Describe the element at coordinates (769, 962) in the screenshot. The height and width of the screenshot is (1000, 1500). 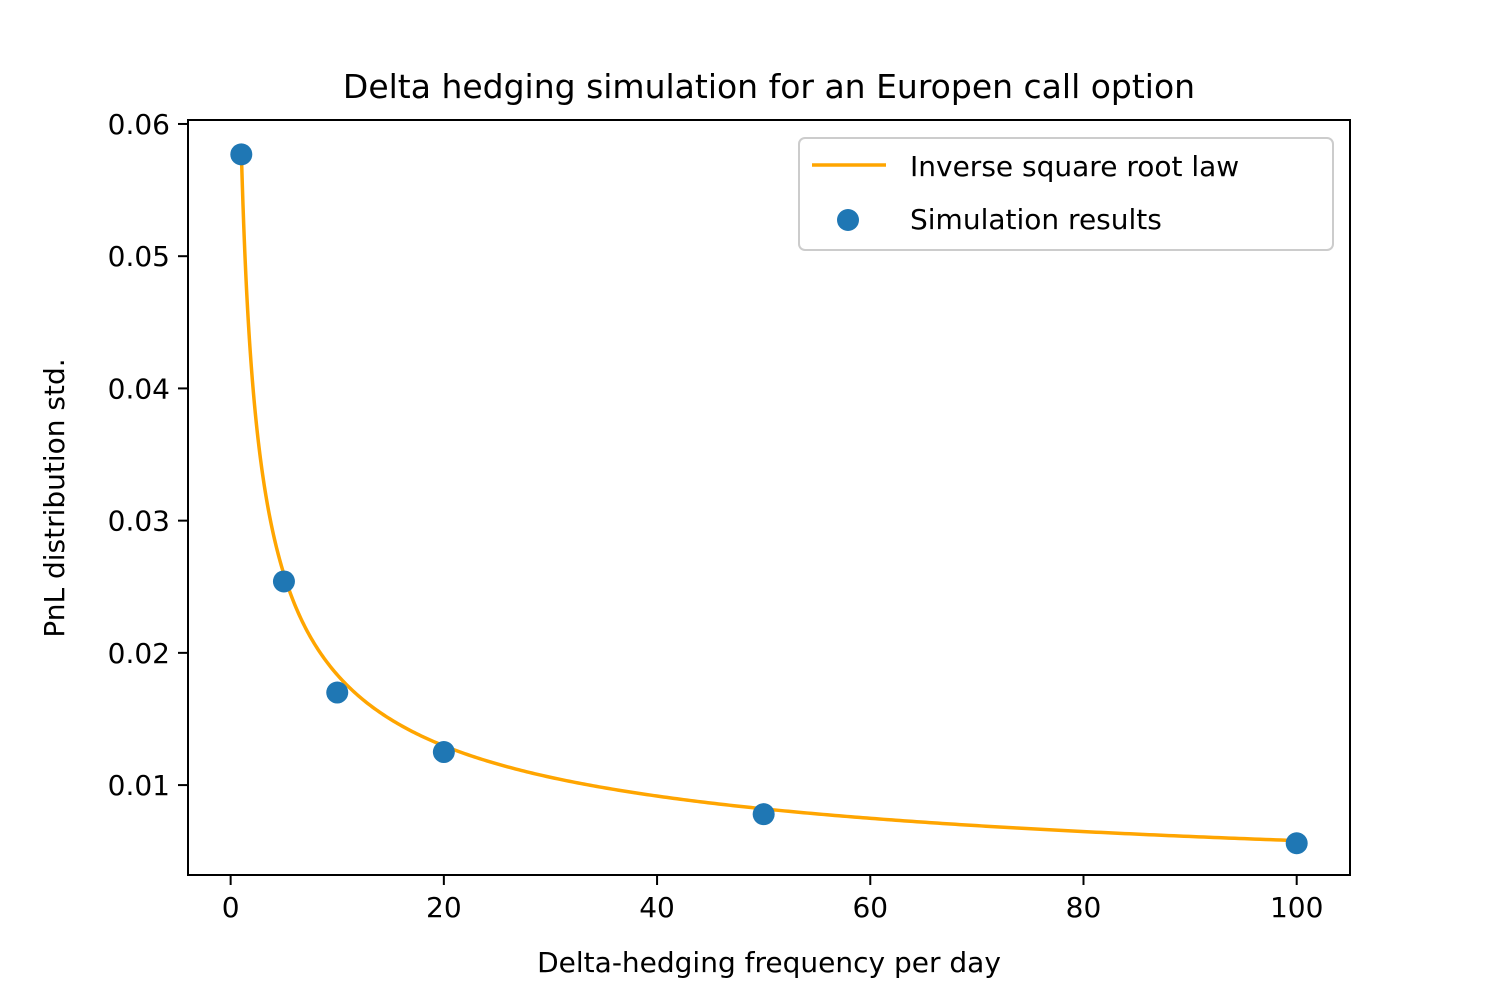
I see `x-axis-title: Delta-hedging frequency per day` at that location.